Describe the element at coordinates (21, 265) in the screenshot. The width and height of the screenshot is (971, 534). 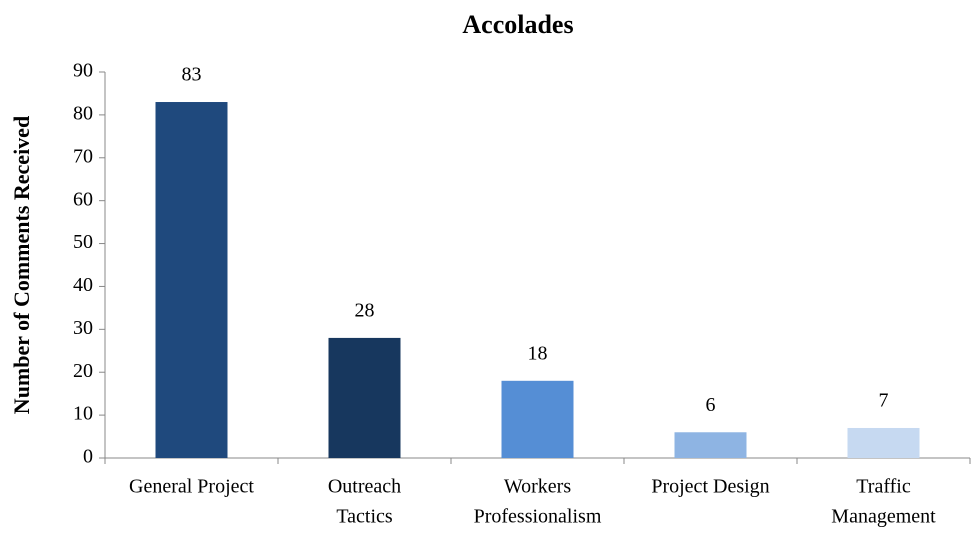
I see `y-axis-label: Number of Comments Received` at that location.